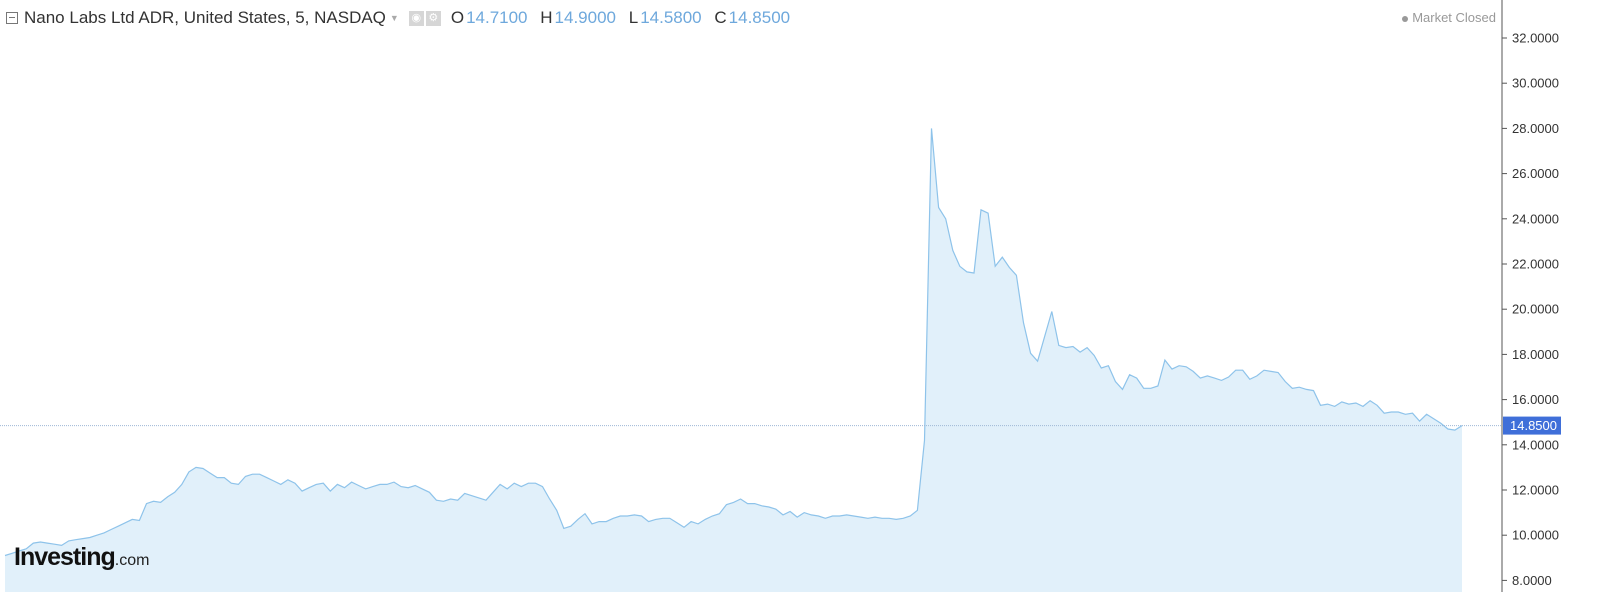  I want to click on y-tick-label: 28.0000, so click(1535, 128).